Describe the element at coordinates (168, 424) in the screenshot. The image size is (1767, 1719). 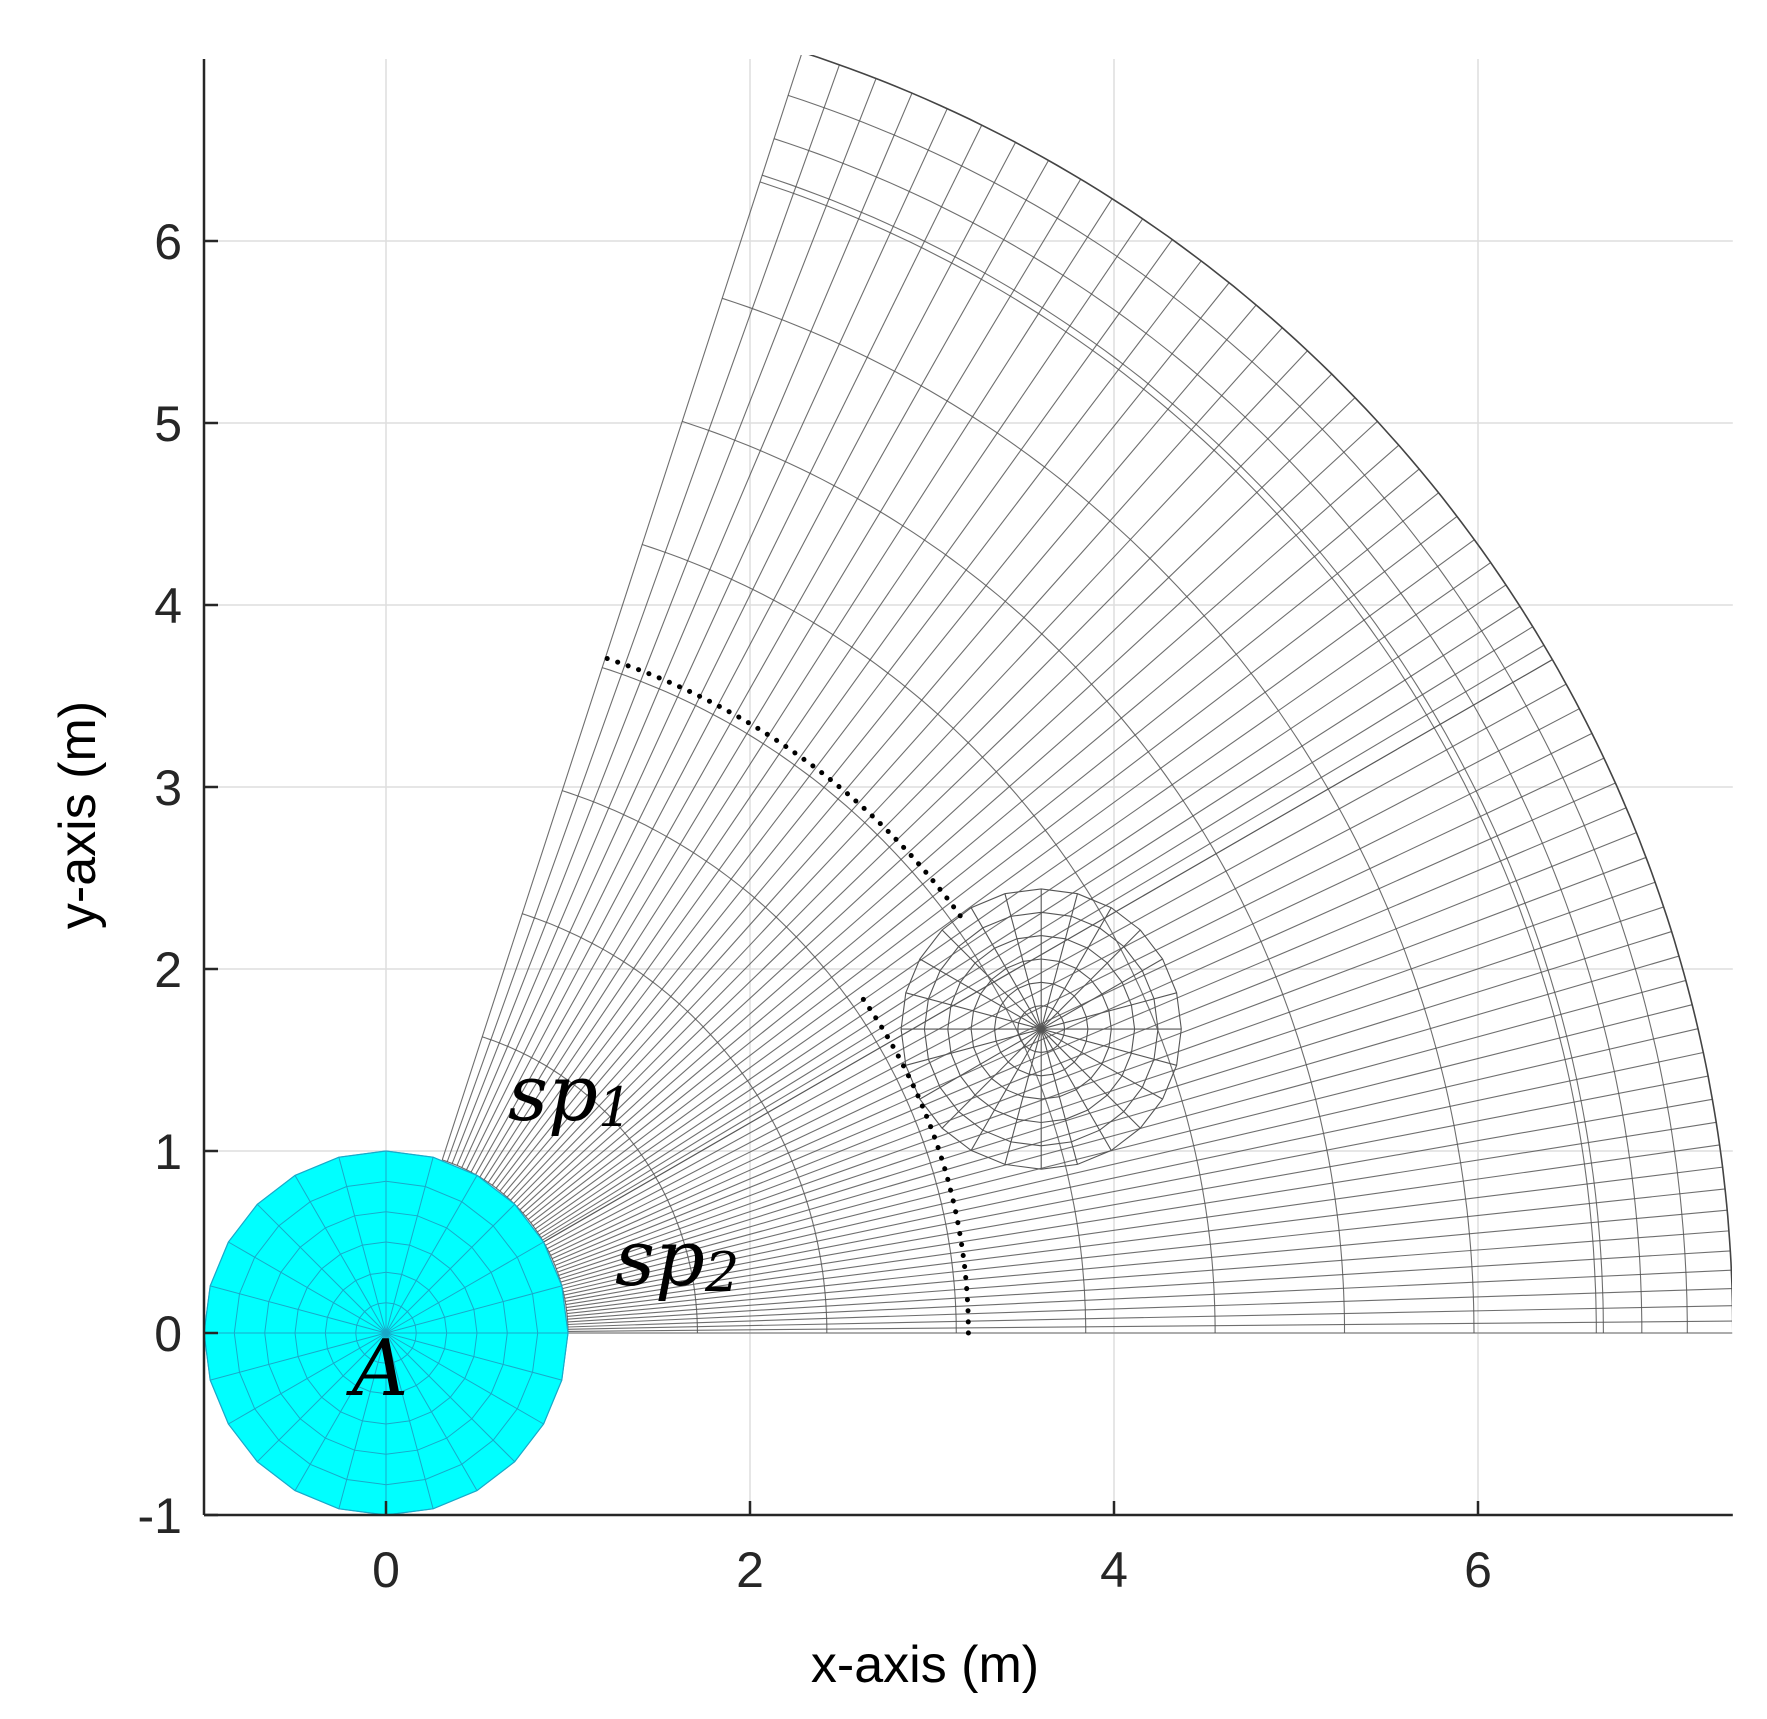
I see `y-tick-label: 5` at that location.